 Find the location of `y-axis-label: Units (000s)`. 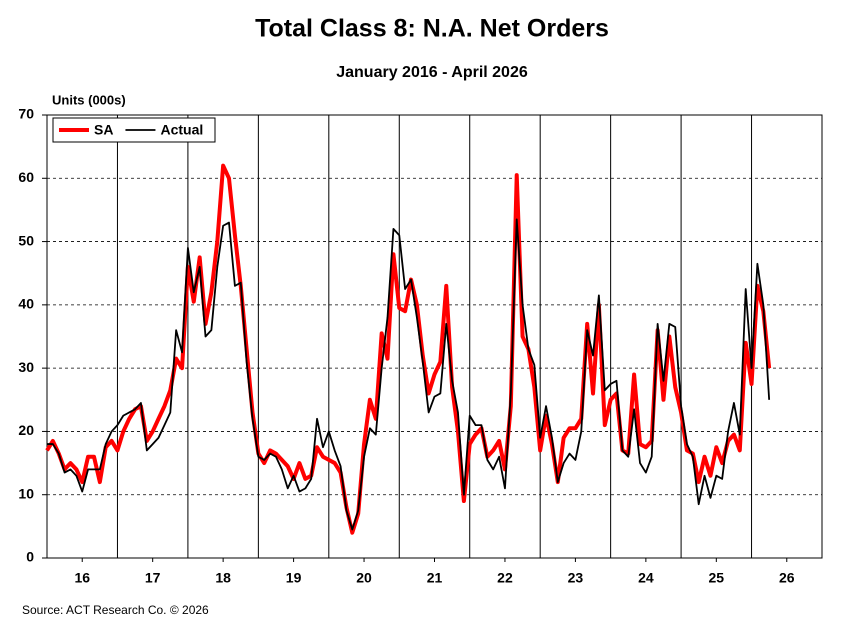

y-axis-label: Units (000s) is located at coordinates (89, 99).